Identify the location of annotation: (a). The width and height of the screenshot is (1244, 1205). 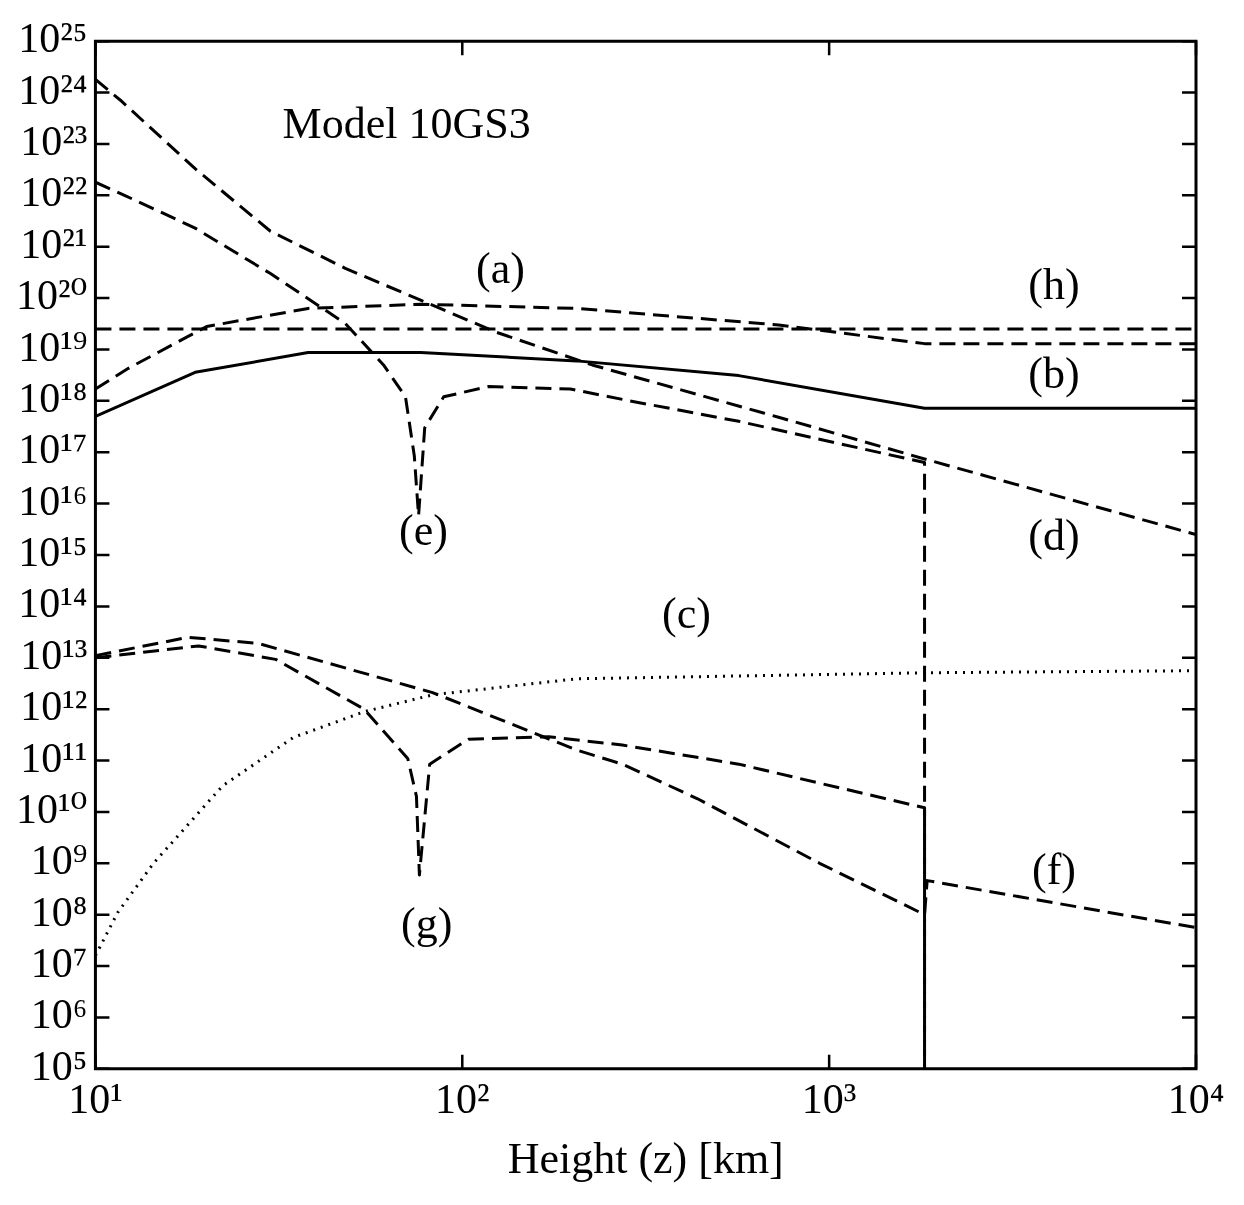
(500, 268).